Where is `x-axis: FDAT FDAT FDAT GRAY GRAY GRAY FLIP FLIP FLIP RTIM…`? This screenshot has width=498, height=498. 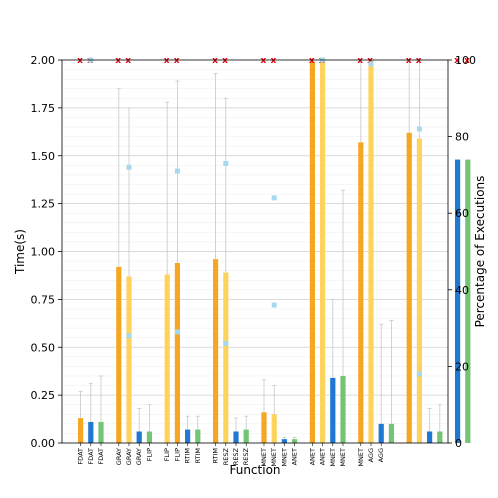
x-axis: FDAT FDAT FDAT GRAY GRAY GRAY FLIP FLIP FLIP RTIM… is located at coordinates (231, 455).